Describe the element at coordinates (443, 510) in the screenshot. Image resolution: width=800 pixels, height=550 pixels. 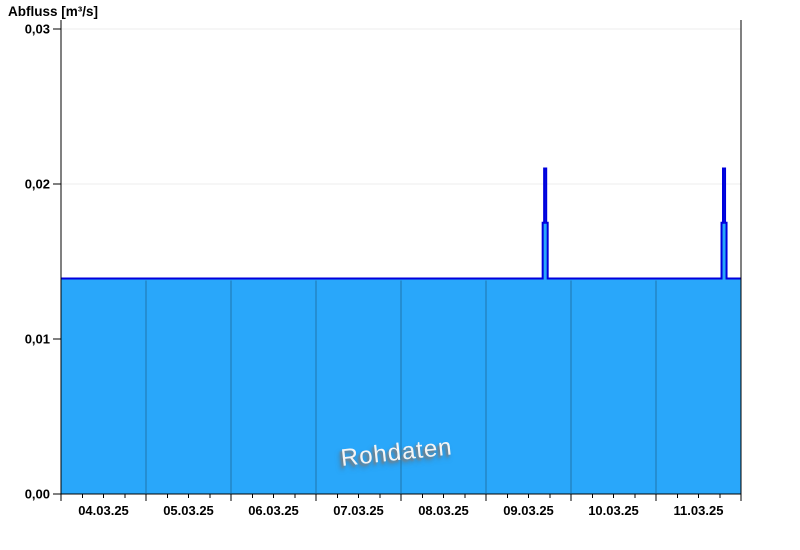
I see `x-tick-label: 08.03.25` at that location.